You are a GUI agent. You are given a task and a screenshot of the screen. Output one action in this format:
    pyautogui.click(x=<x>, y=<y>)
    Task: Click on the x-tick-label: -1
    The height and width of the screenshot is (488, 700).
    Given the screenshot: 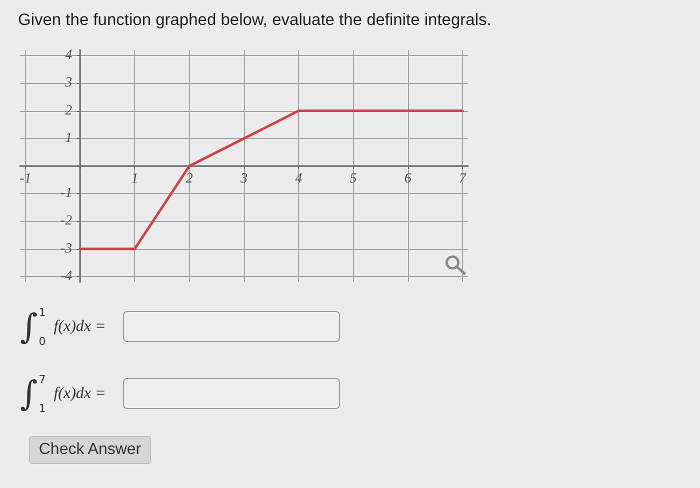 What is the action you would take?
    pyautogui.click(x=26, y=179)
    